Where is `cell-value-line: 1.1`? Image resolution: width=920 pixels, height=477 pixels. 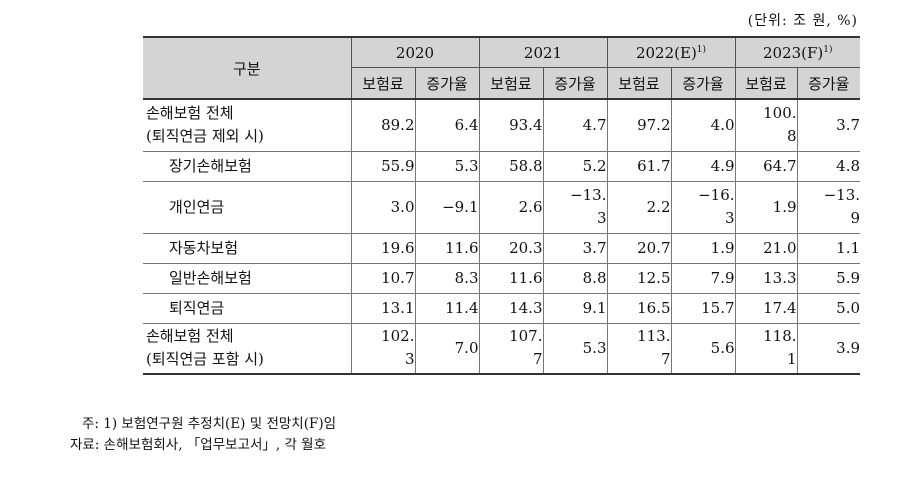 cell-value-line: 1.1 is located at coordinates (848, 247).